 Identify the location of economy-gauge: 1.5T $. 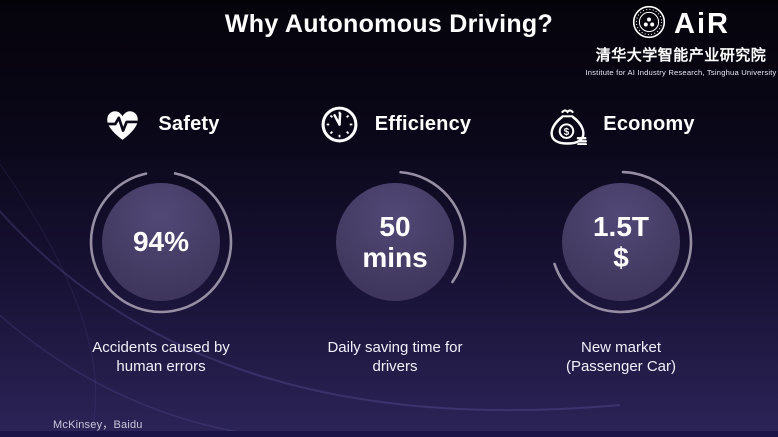
(621, 242).